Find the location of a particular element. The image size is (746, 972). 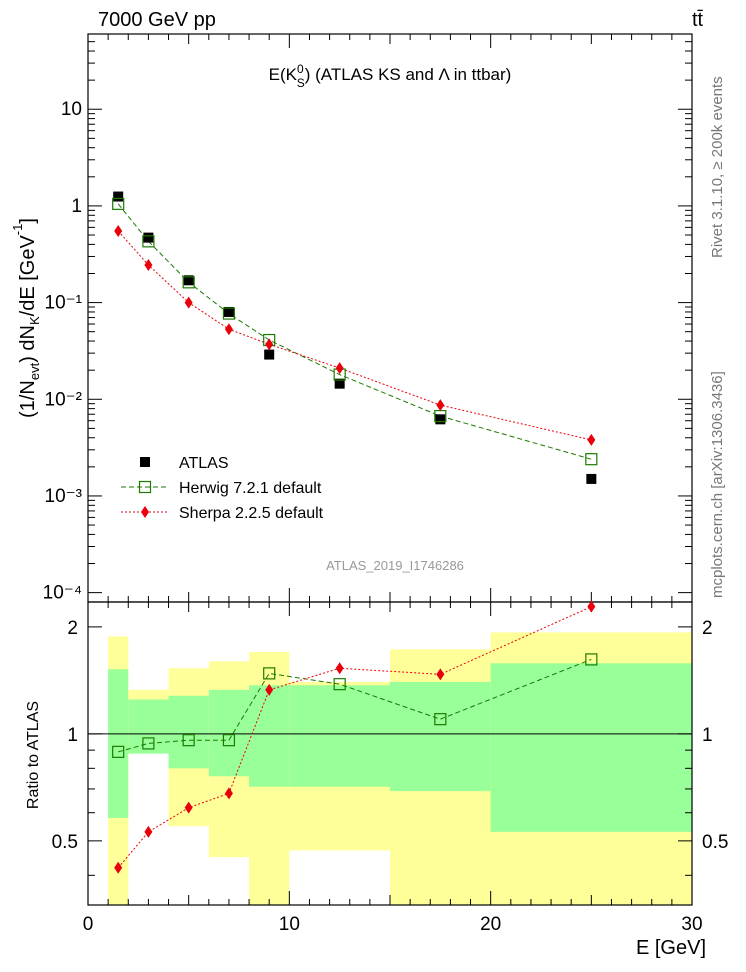

ratio-y-tick-label: 2 is located at coordinates (72, 628).